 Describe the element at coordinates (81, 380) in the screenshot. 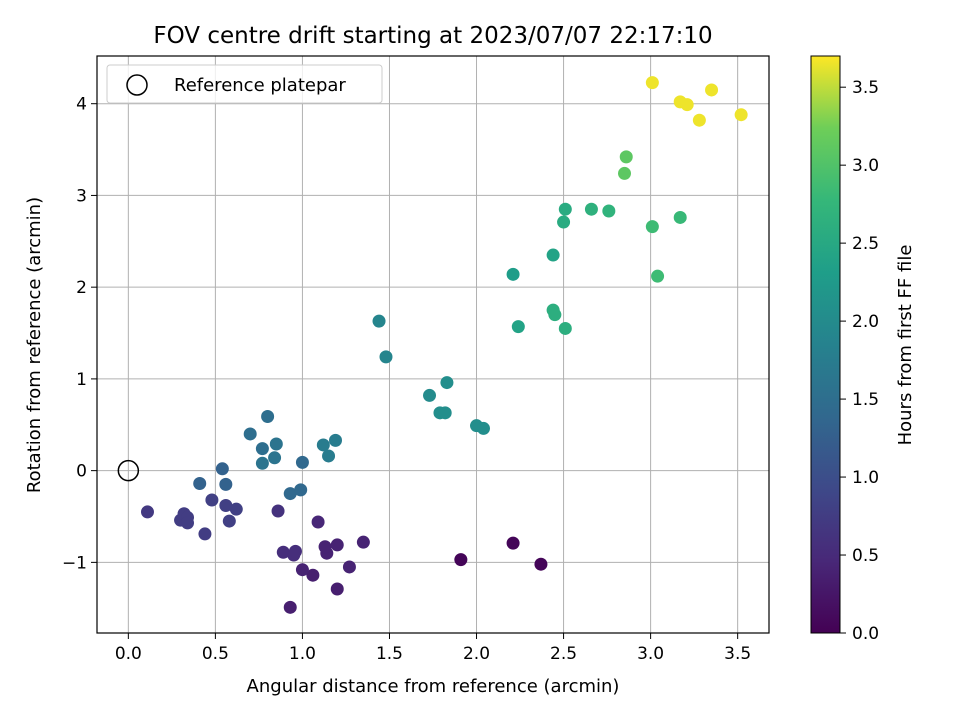

I see `y-tick-label: 1` at that location.